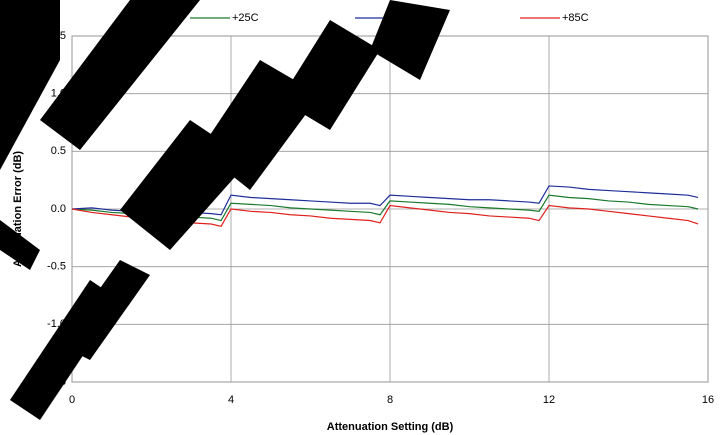 Image resolution: width=721 pixels, height=435 pixels. What do you see at coordinates (56, 324) in the screenshot?
I see `y-tick-label: -1.0` at bounding box center [56, 324].